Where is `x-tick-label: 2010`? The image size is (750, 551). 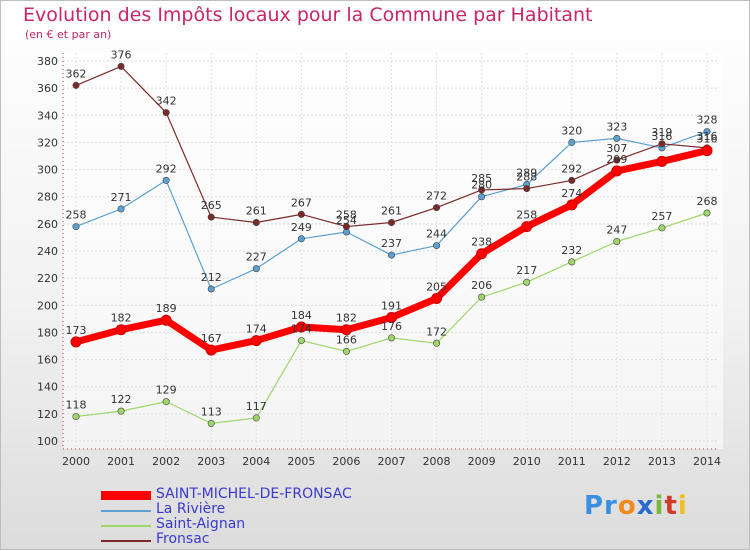 x-tick-label: 2010 is located at coordinates (527, 461).